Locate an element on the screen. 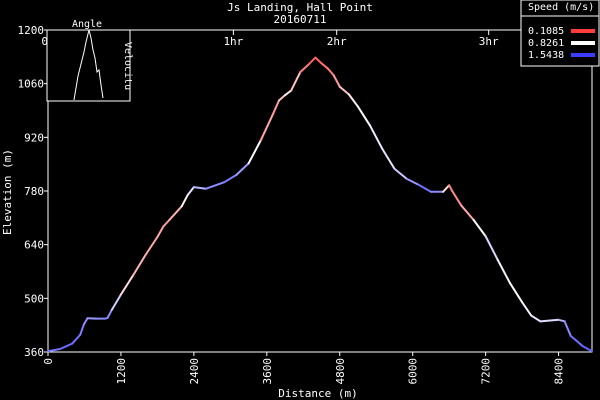  x-axis: 0 1200 2400 3600 4800 6000 7200 8400 is located at coordinates (304, 368).